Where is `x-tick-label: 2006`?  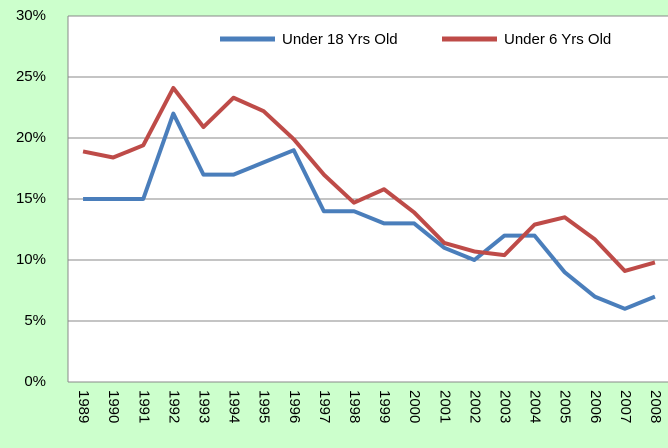
x-tick-label: 2006 is located at coordinates (595, 406).